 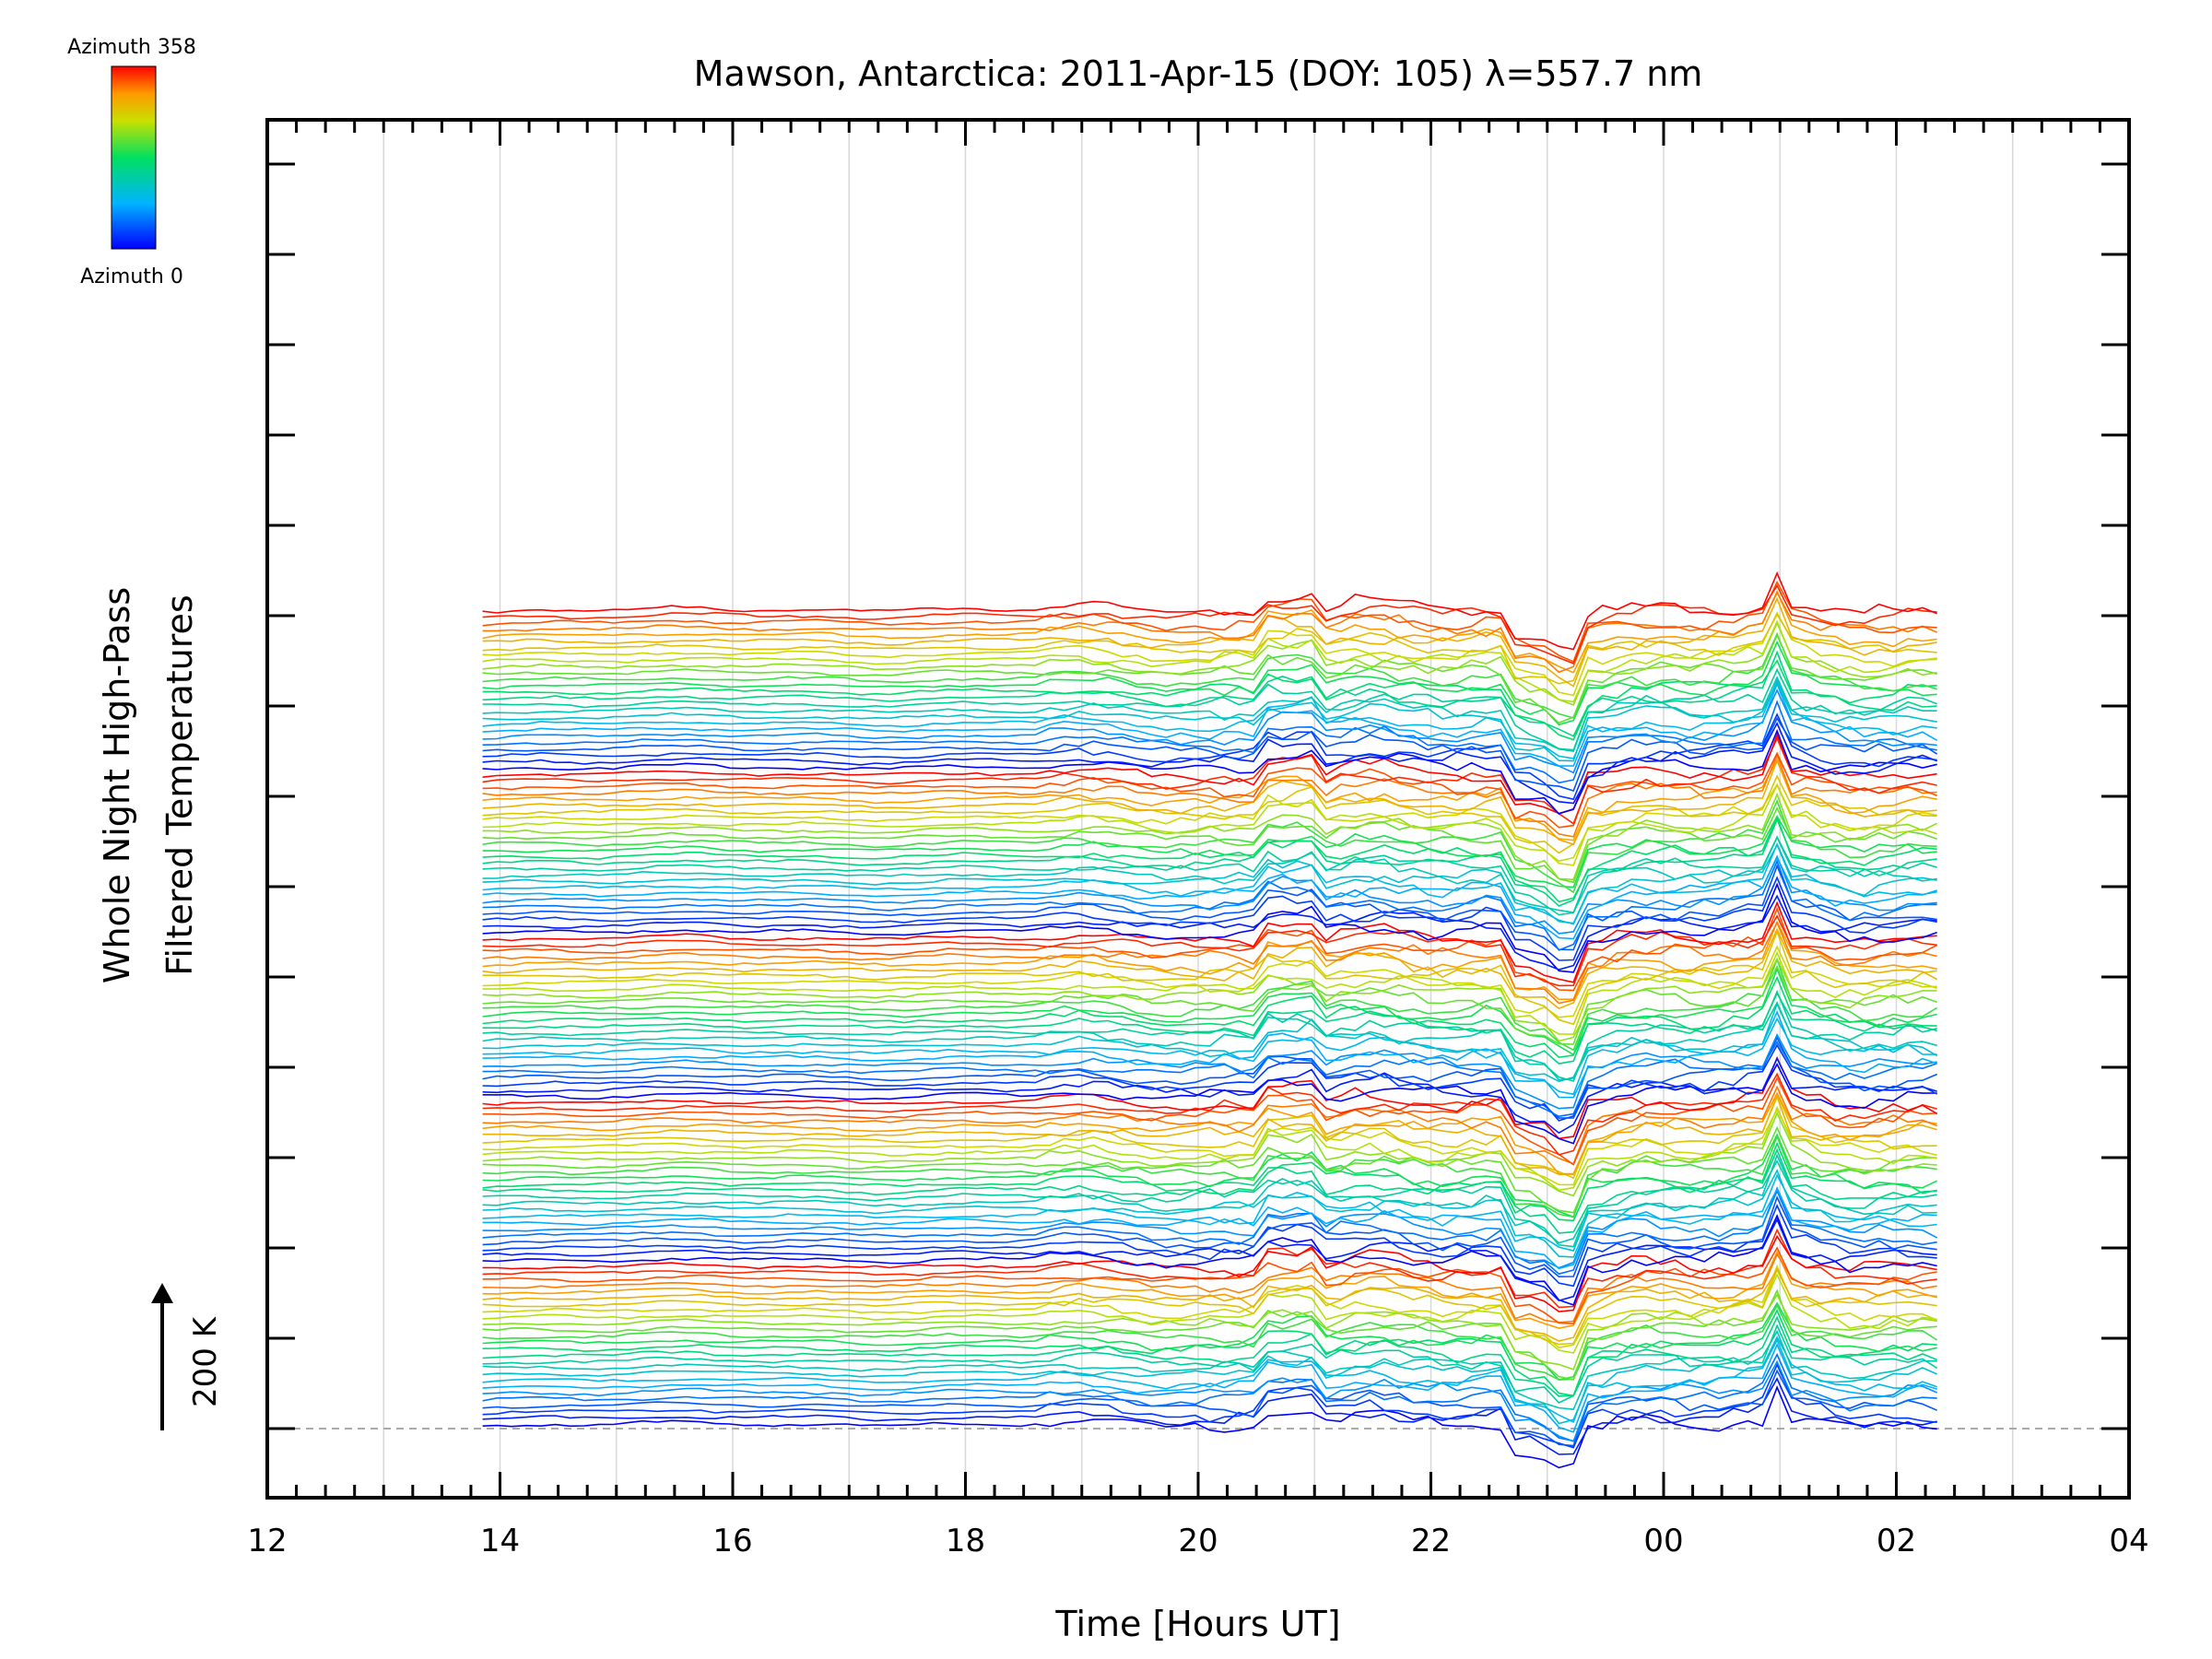 I want to click on x-tick-label: 20, so click(x=1198, y=1541).